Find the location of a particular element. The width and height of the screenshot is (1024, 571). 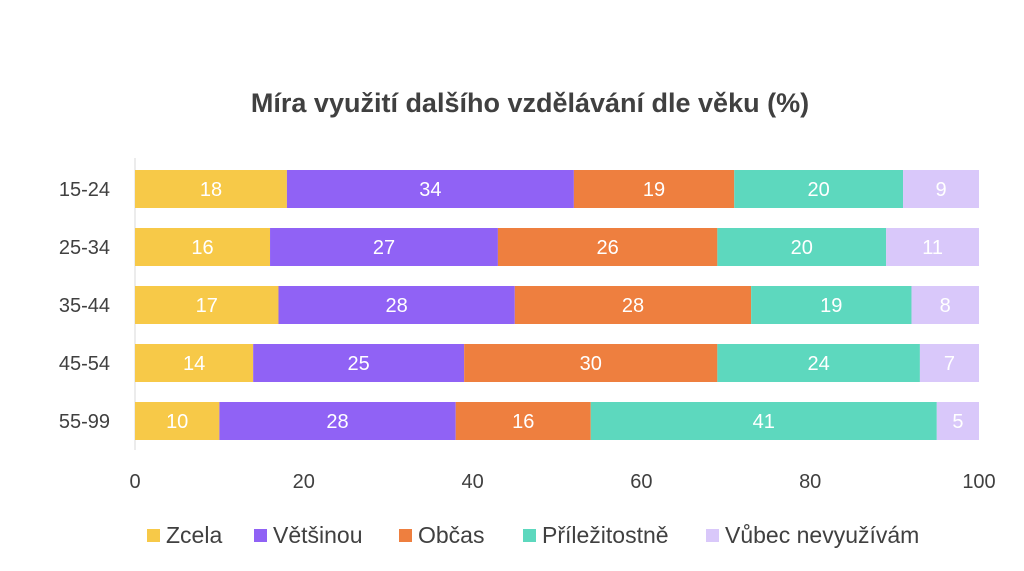

legend-label: Příležitostně is located at coordinates (605, 535).